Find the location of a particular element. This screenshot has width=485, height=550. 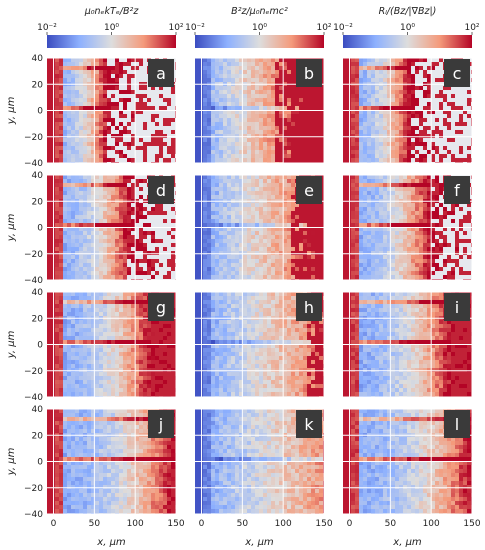

panel-label-badge is located at coordinates (457, 190).